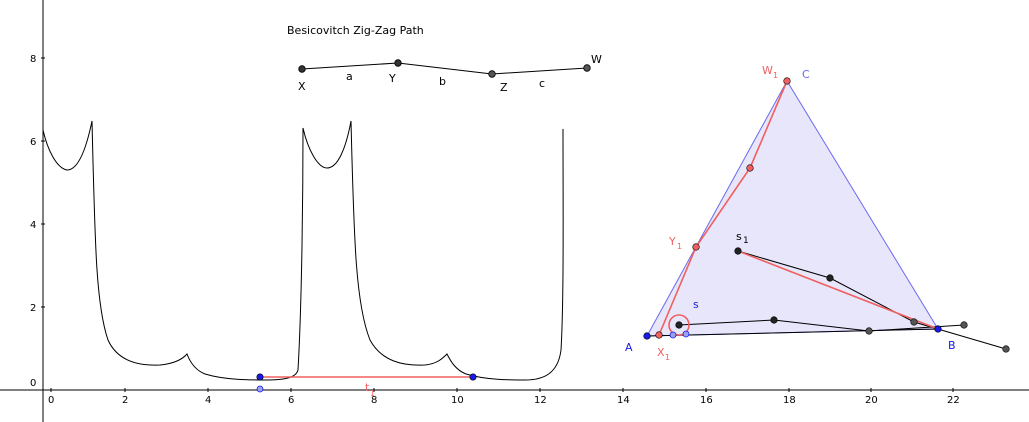 This screenshot has width=1029, height=422. I want to click on point-b, so click(938, 329).